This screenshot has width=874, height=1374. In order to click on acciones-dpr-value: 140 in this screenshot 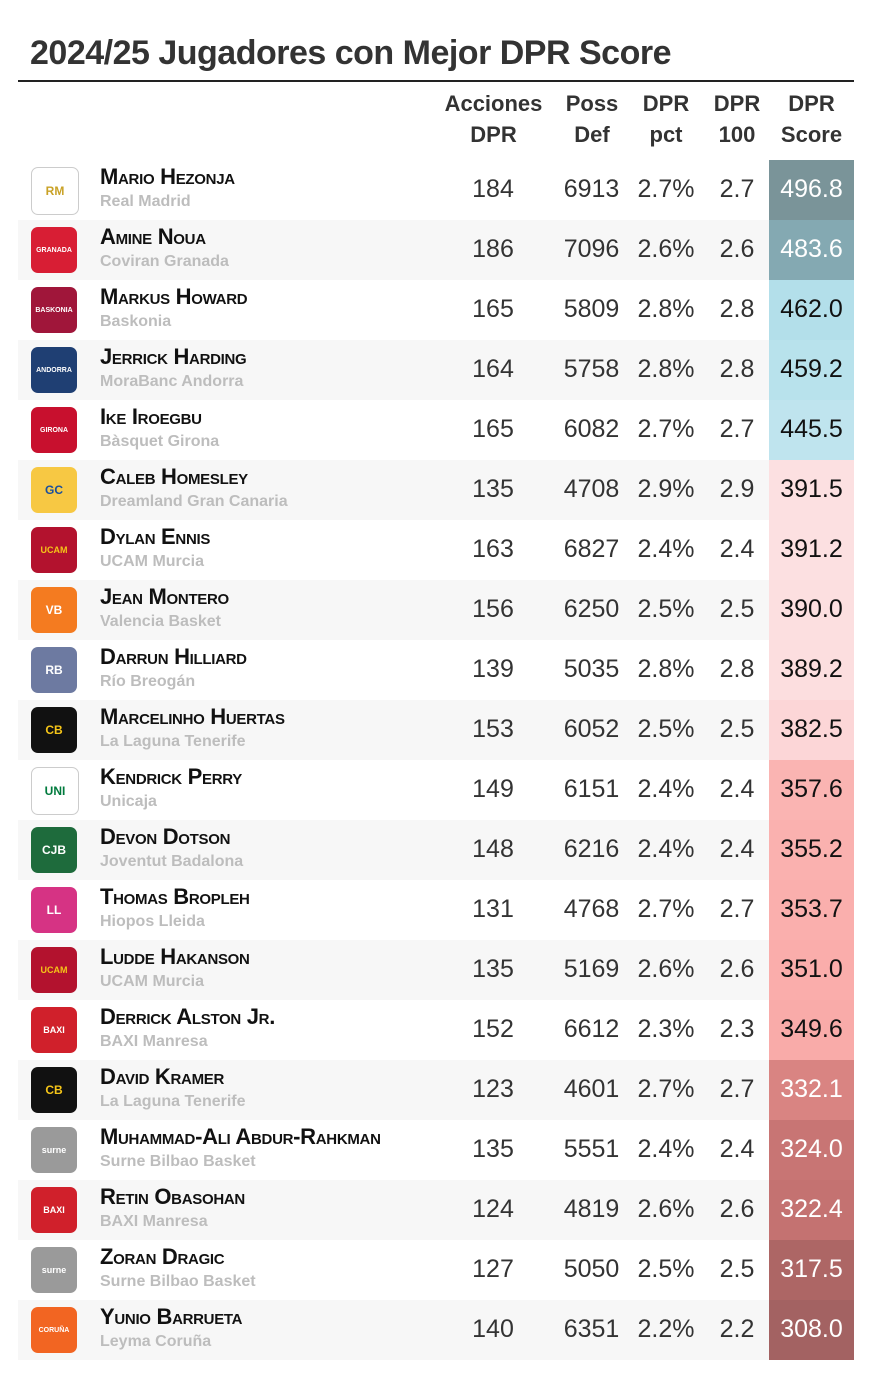, I will do `click(493, 1329)`.